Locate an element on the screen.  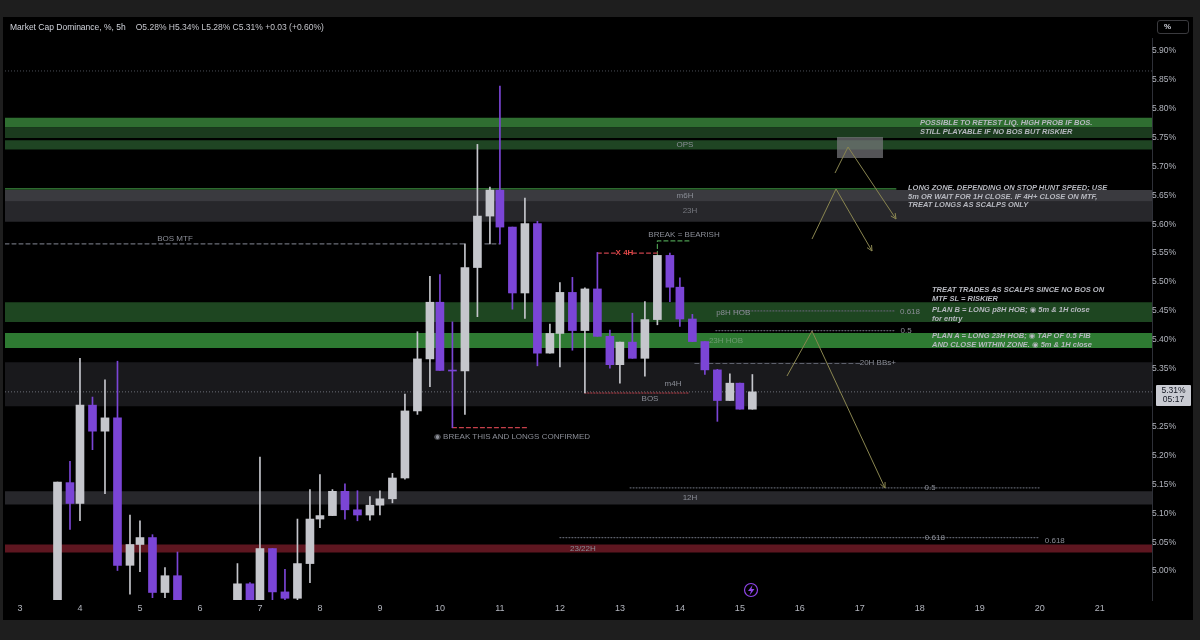
x-tick-label: 18 is located at coordinates (919, 607).